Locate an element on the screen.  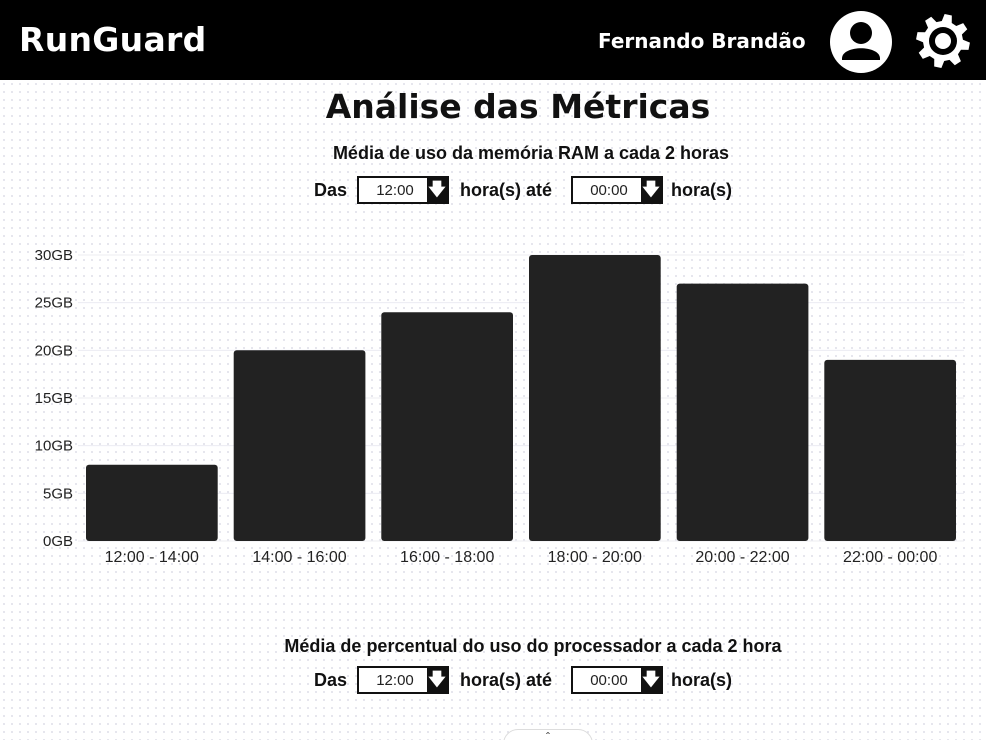
cpu-to-select: 00:00 🡇 is located at coordinates (617, 680).